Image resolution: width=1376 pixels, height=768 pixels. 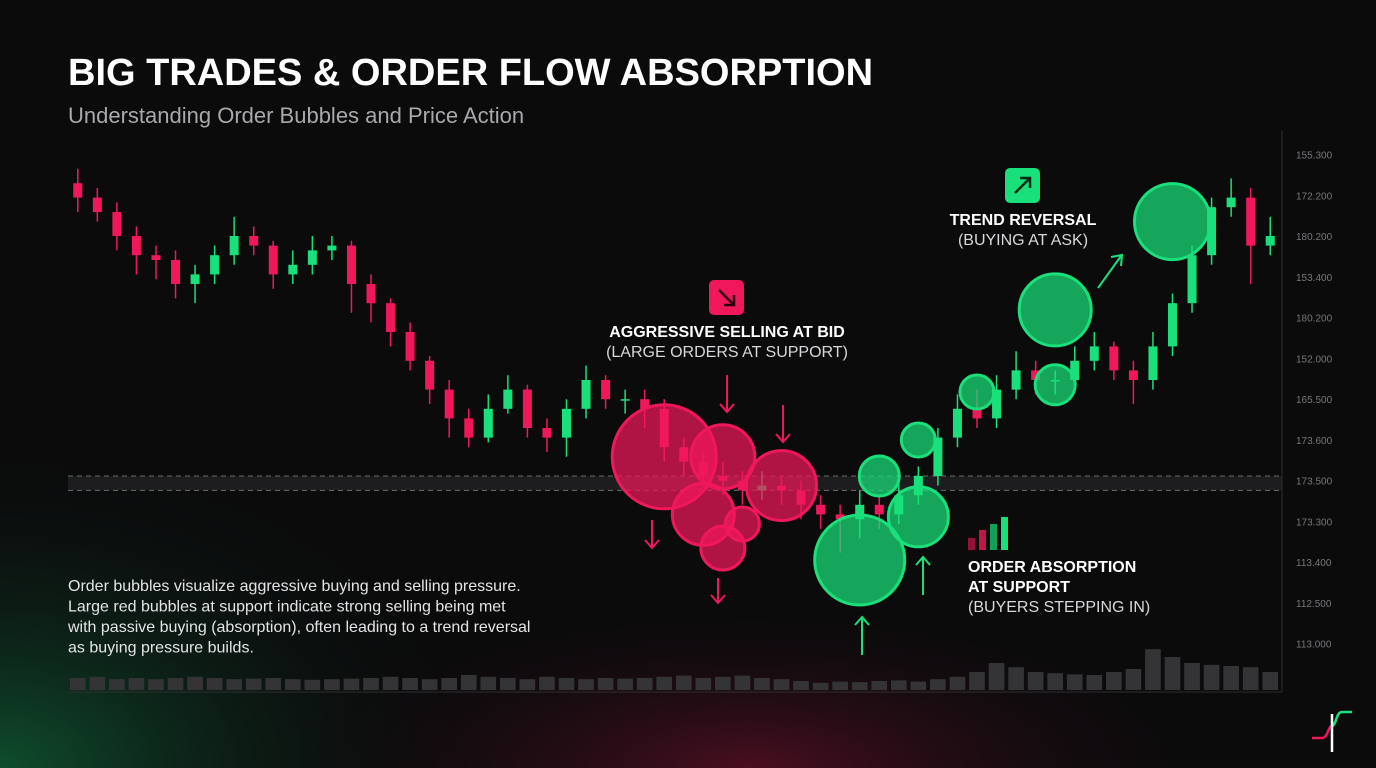 What do you see at coordinates (1314, 645) in the screenshot?
I see `price-label: 113.000` at bounding box center [1314, 645].